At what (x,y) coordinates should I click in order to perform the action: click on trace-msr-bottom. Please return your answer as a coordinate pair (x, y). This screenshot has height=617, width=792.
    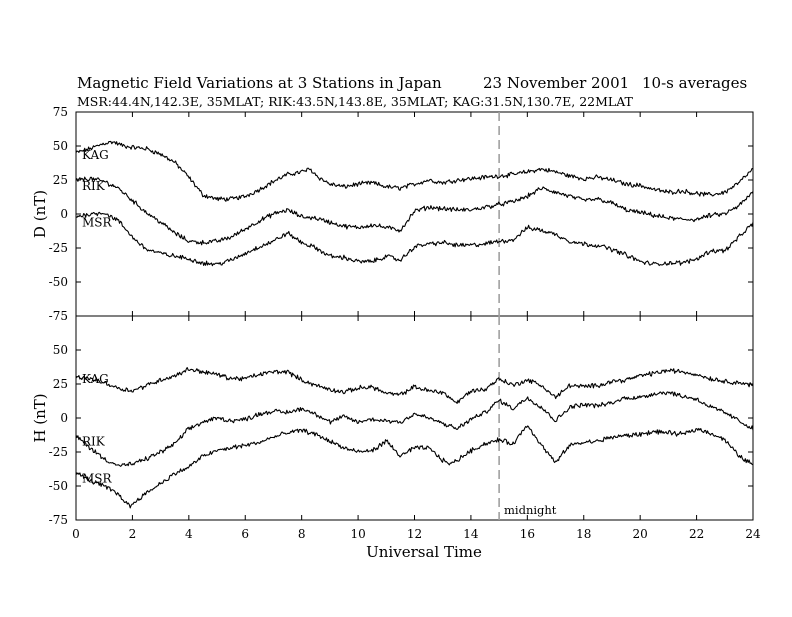
    Looking at the image, I should click on (414, 467).